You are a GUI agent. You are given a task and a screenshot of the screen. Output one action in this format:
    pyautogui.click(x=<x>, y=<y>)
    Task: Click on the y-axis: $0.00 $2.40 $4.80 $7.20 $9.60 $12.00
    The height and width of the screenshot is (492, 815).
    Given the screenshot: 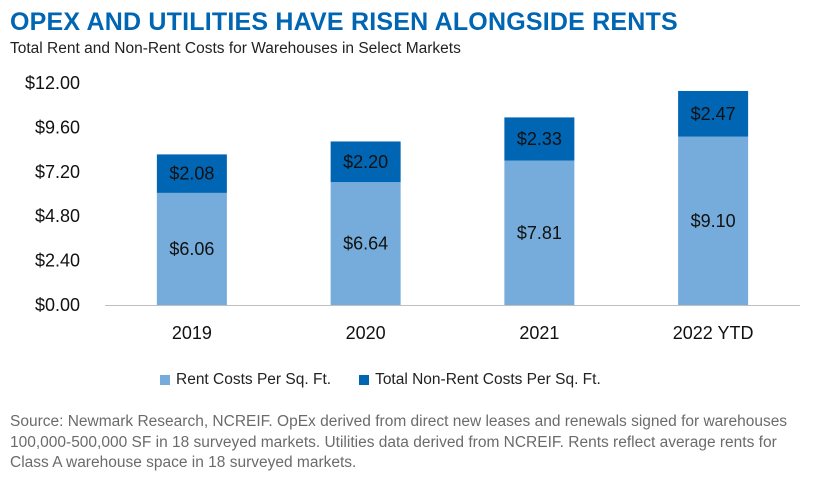 What is the action you would take?
    pyautogui.click(x=52, y=194)
    